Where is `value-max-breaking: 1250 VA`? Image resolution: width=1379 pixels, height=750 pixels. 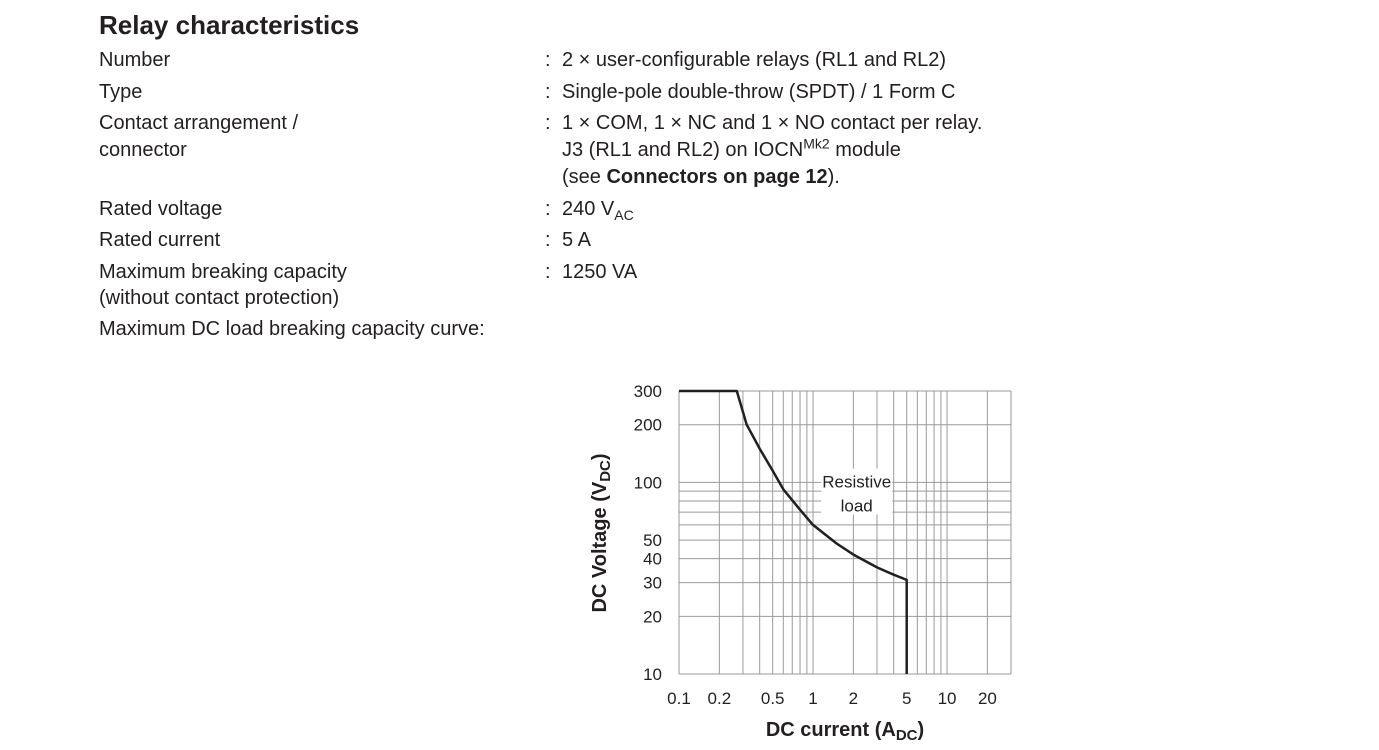
value-max-breaking: 1250 VA is located at coordinates (600, 272).